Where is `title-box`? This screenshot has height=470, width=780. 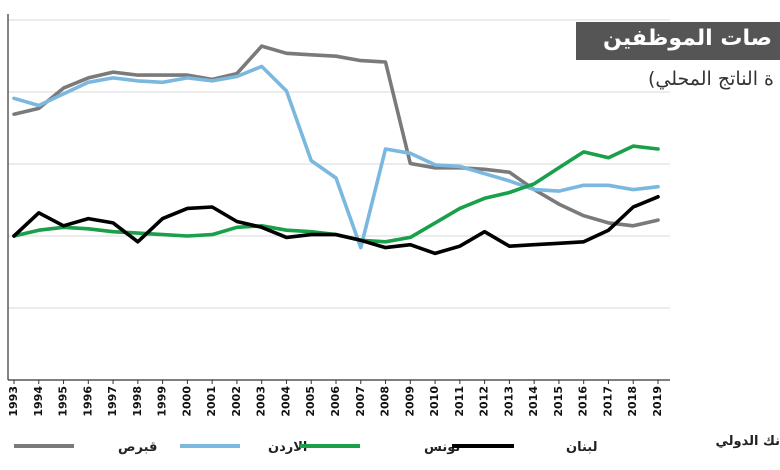 title-box is located at coordinates (678, 41).